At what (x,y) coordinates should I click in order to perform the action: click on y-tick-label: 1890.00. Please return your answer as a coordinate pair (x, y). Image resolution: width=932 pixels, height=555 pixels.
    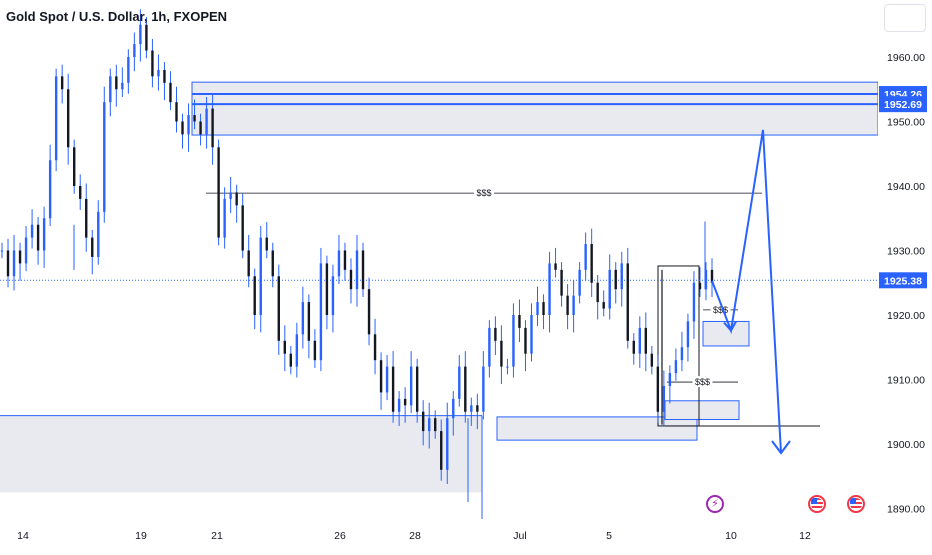
    Looking at the image, I should click on (906, 510).